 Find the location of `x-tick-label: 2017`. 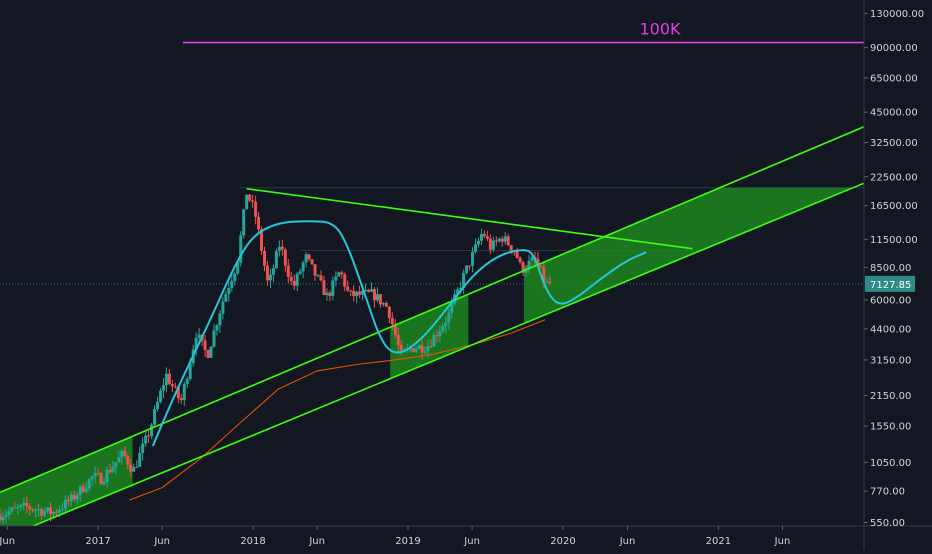

x-tick-label: 2017 is located at coordinates (97, 541).